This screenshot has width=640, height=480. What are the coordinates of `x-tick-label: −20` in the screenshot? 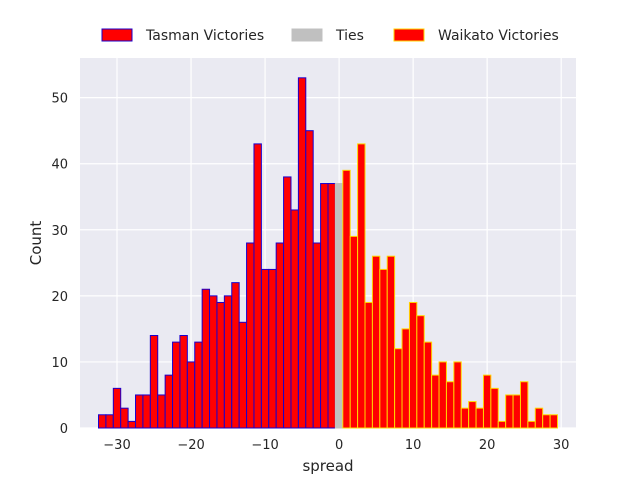 It's located at (190, 445).